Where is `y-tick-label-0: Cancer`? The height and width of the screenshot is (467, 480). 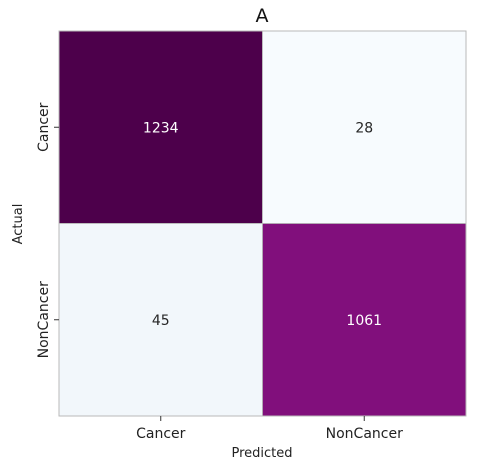
y-tick-label-0: Cancer is located at coordinates (44, 127).